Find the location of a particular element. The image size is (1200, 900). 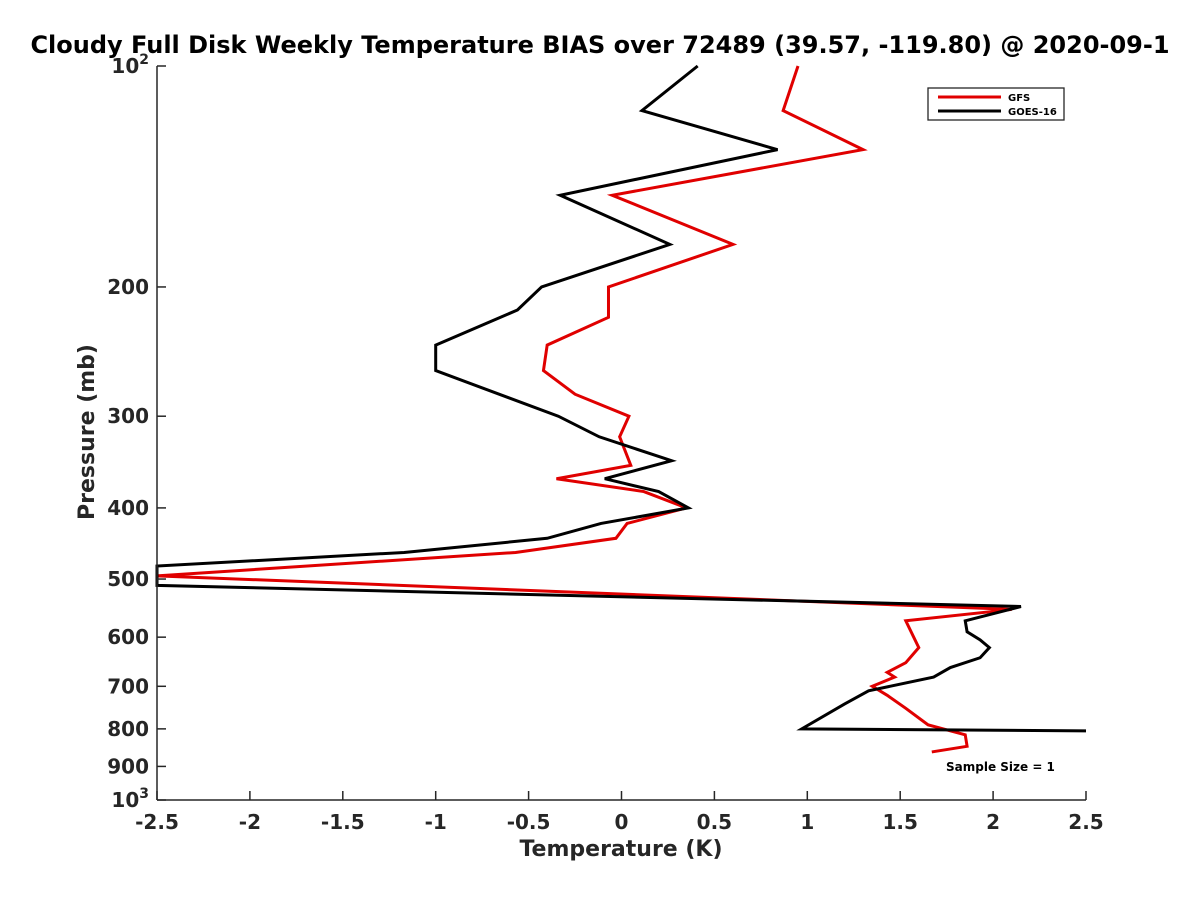

legend: GFS GOES-16 is located at coordinates (996, 104).